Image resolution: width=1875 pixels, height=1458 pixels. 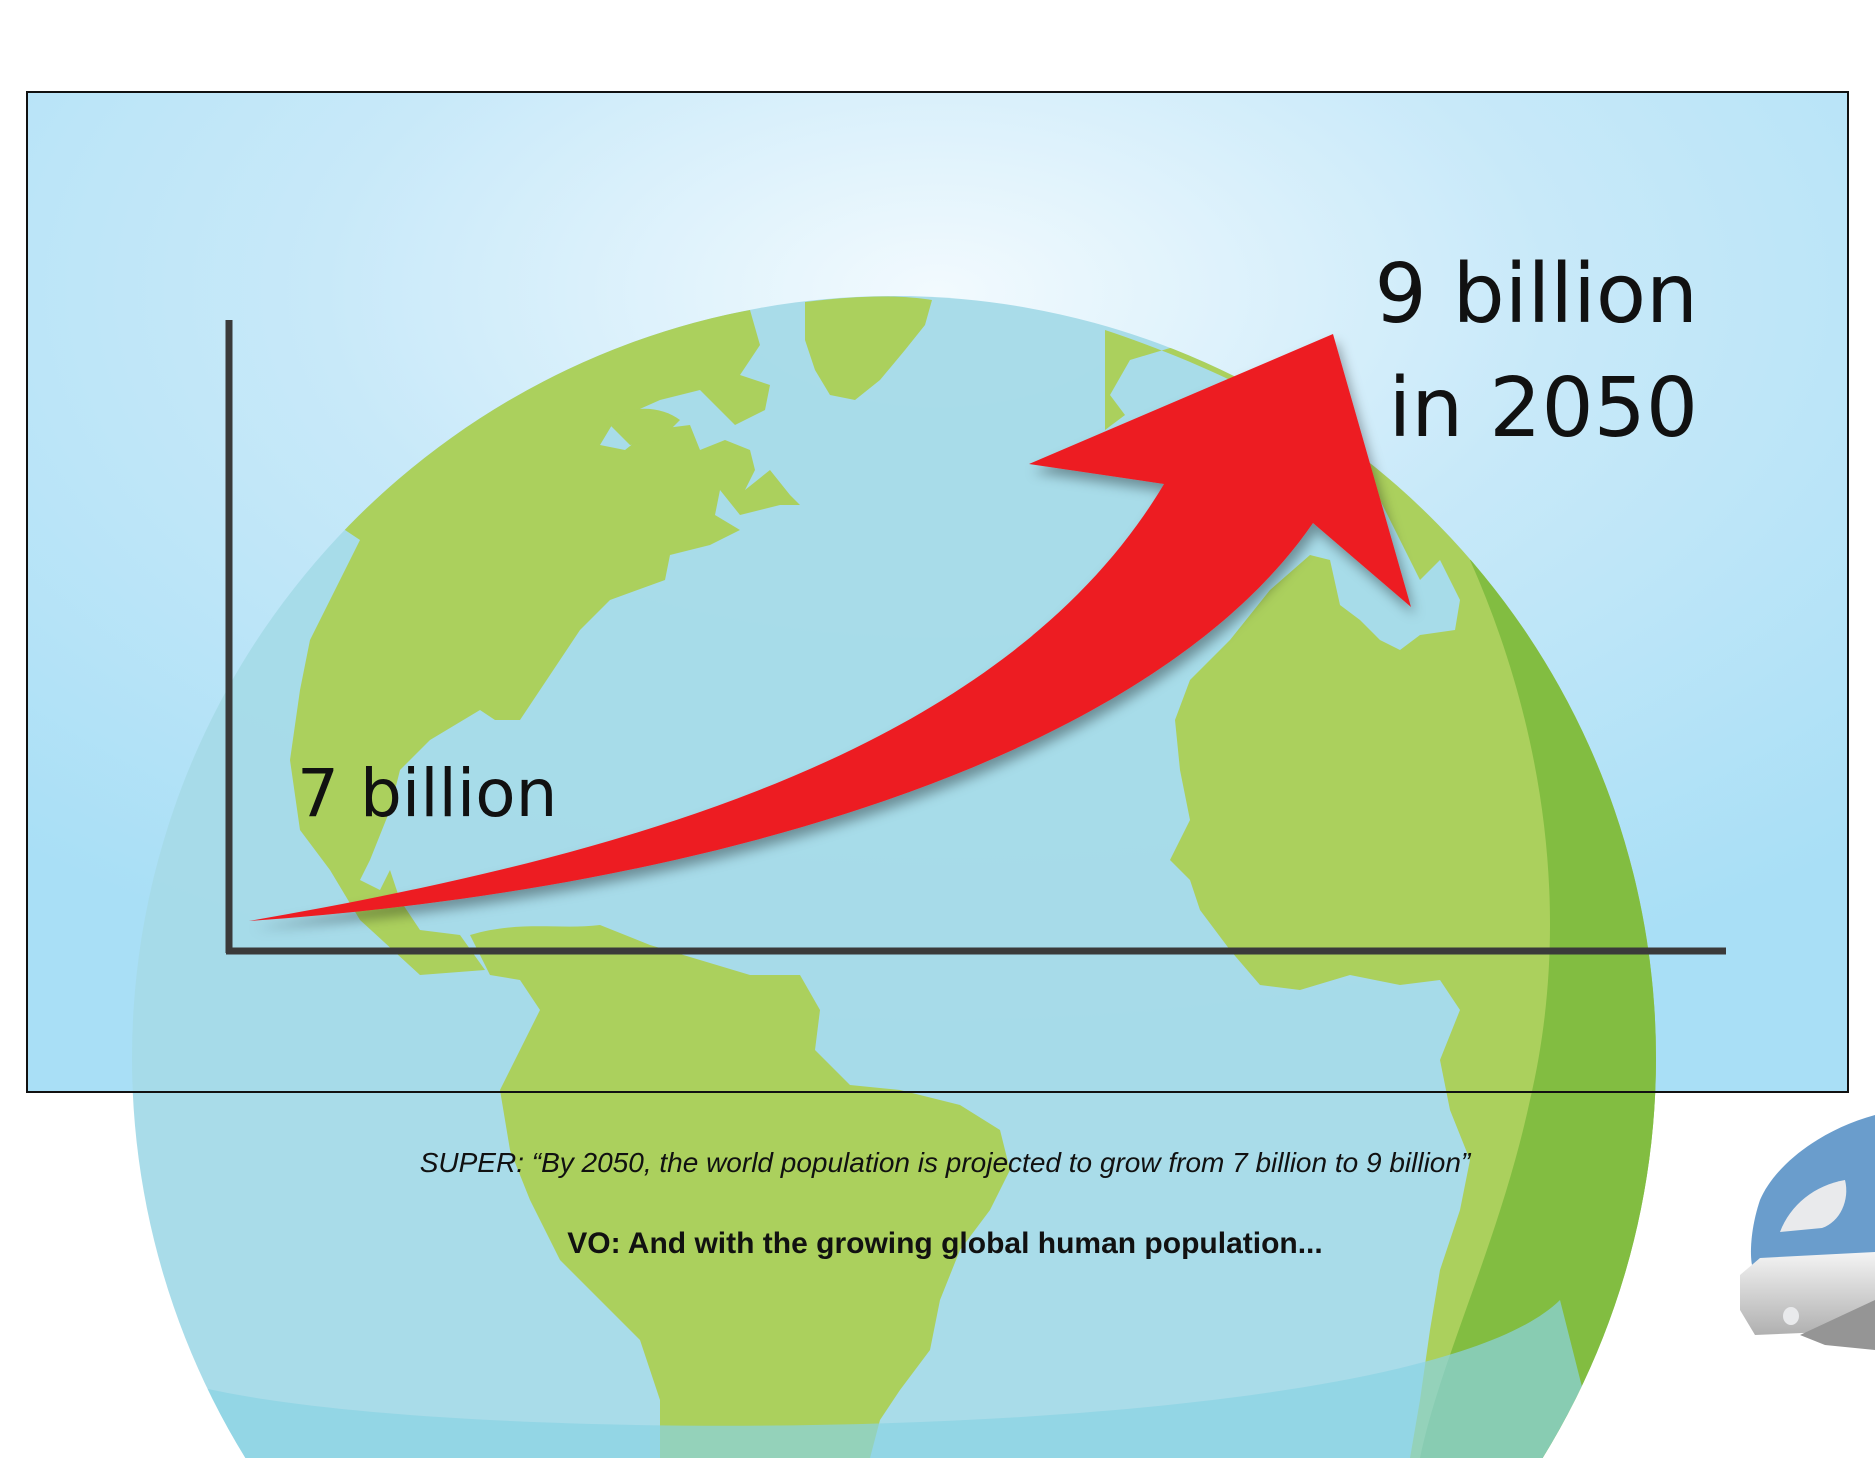 What do you see at coordinates (1807, 1232) in the screenshot?
I see `train-illustration` at bounding box center [1807, 1232].